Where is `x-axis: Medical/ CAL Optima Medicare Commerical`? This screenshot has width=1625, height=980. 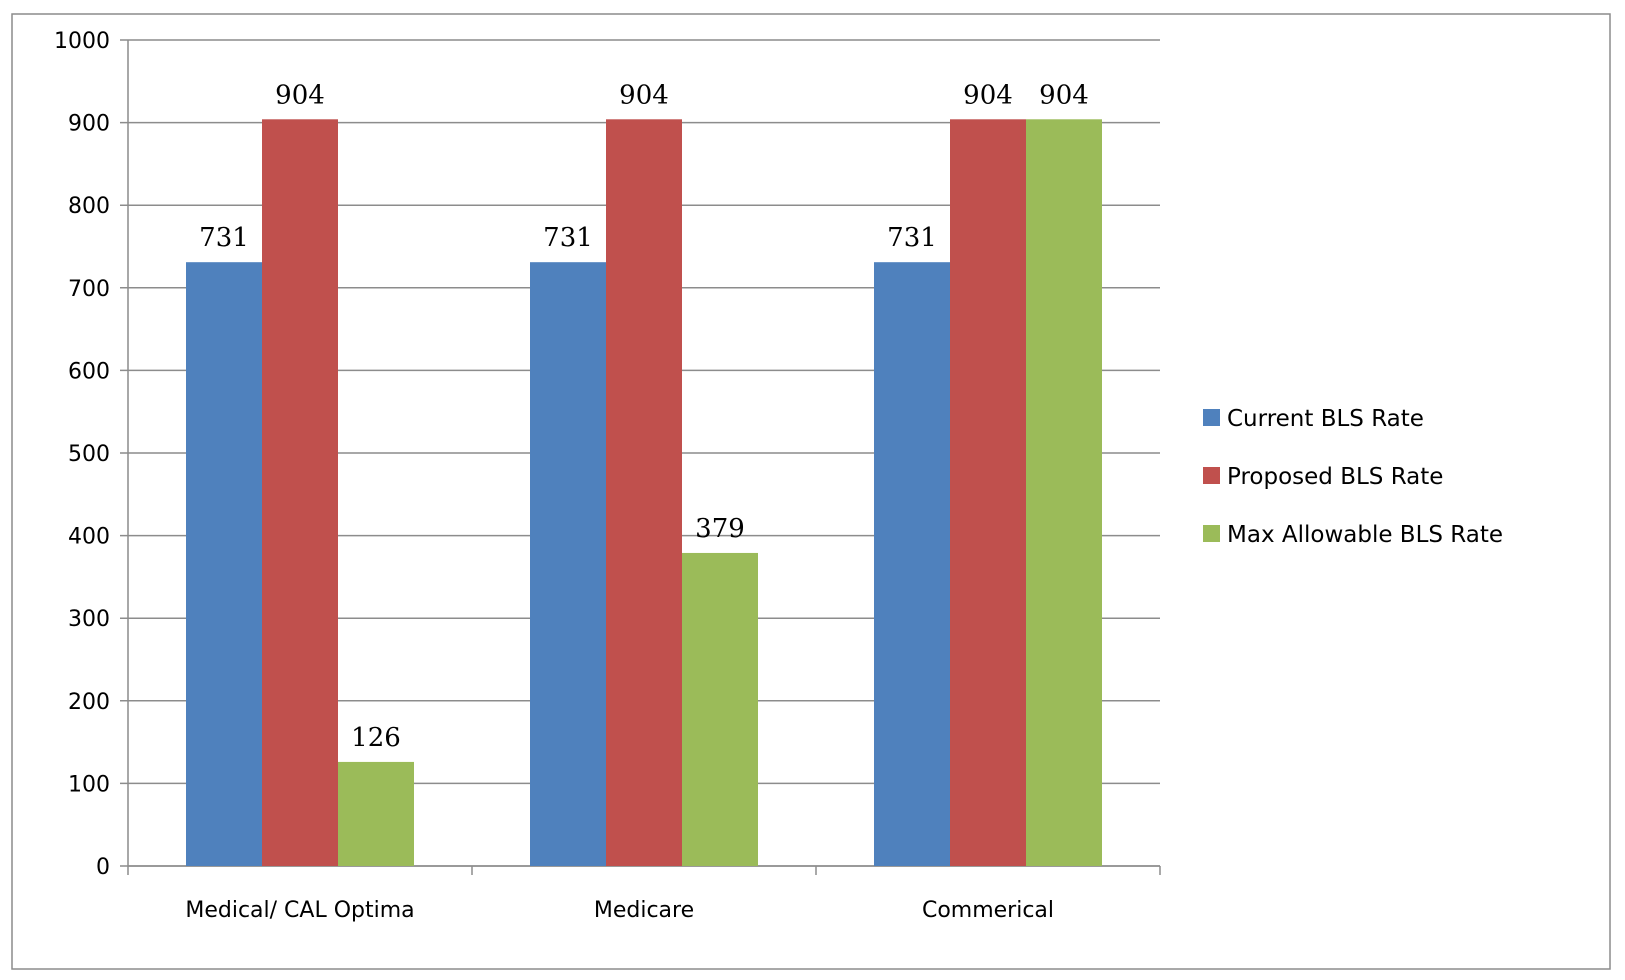 x-axis: Medical/ CAL Optima Medicare Commerical is located at coordinates (644, 894).